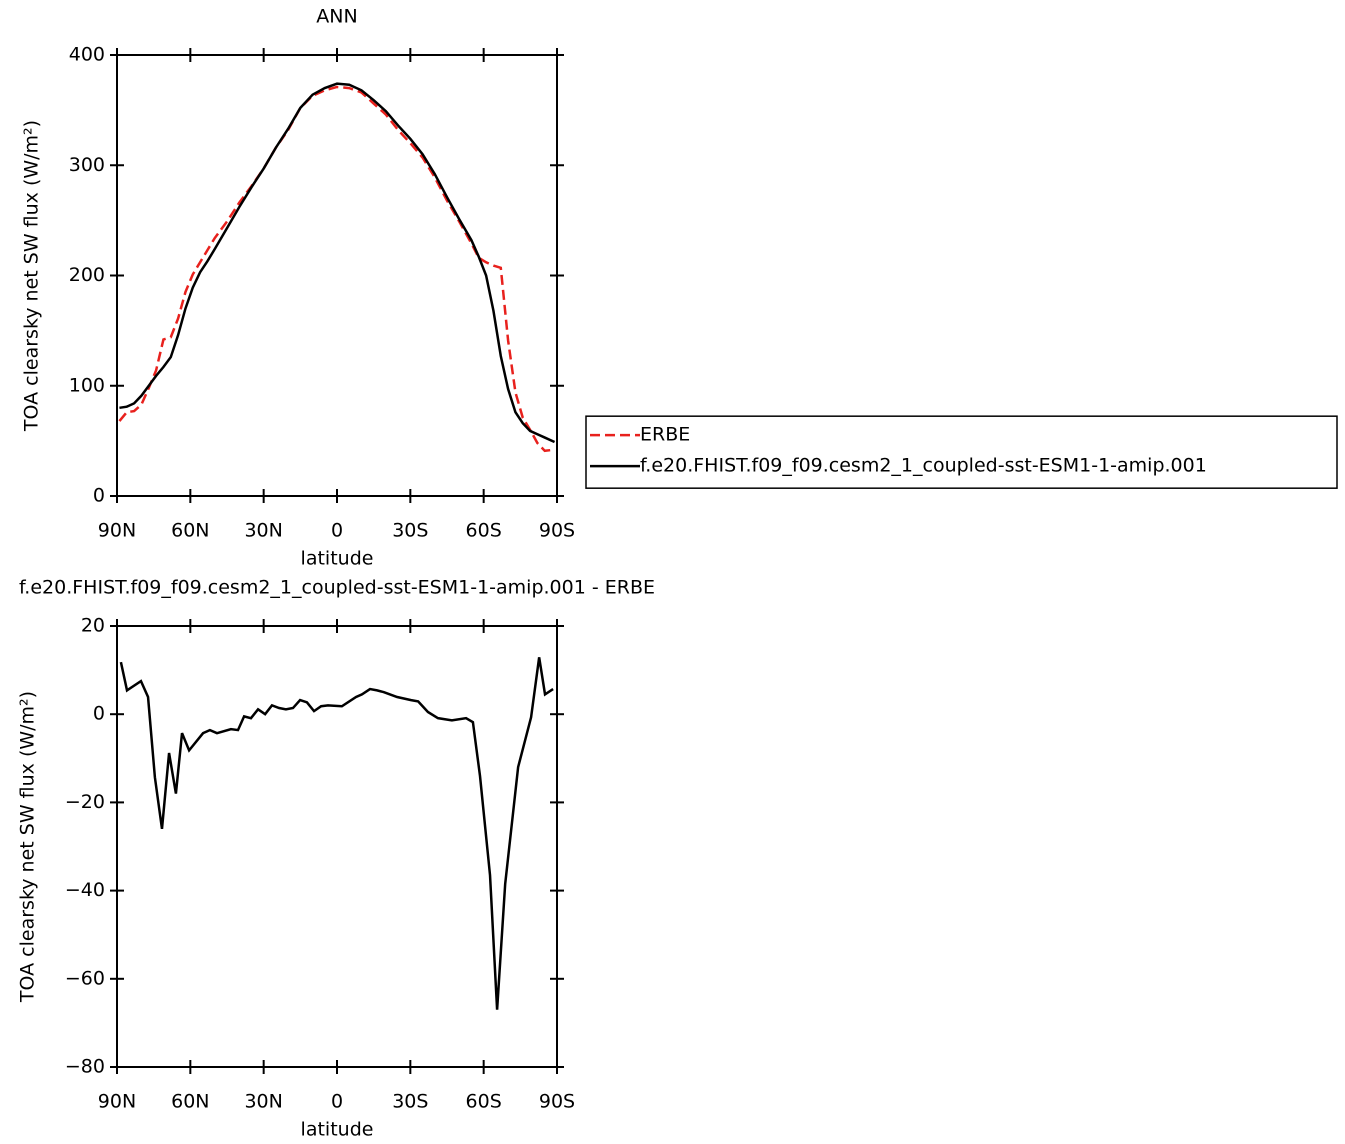  I want to click on y-tick-label: 20, so click(93, 626).